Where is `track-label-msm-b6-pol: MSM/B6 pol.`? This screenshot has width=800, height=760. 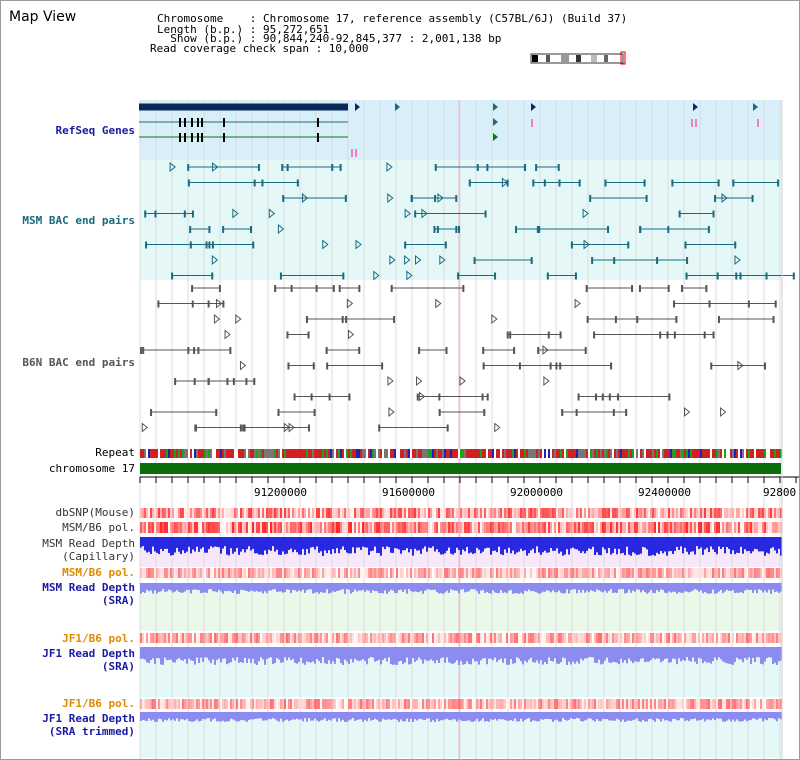
track-label-msm-b6-pol: MSM/B6 pol. is located at coordinates (98, 527).